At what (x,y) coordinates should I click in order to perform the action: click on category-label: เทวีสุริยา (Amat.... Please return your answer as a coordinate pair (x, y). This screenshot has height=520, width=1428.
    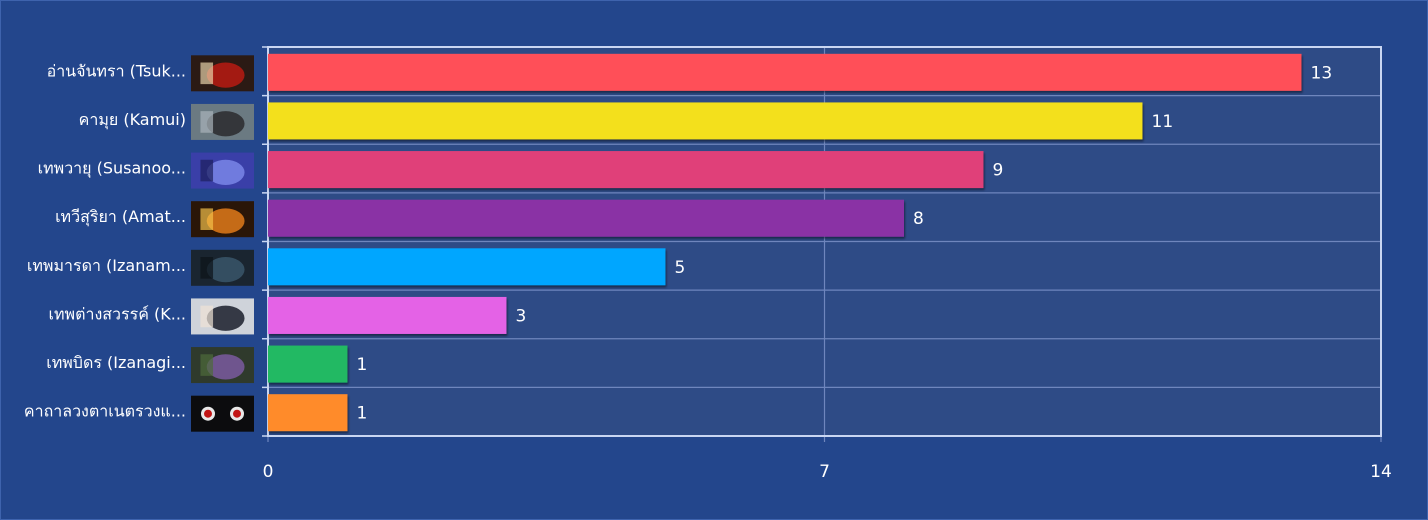
    Looking at the image, I should click on (120, 217).